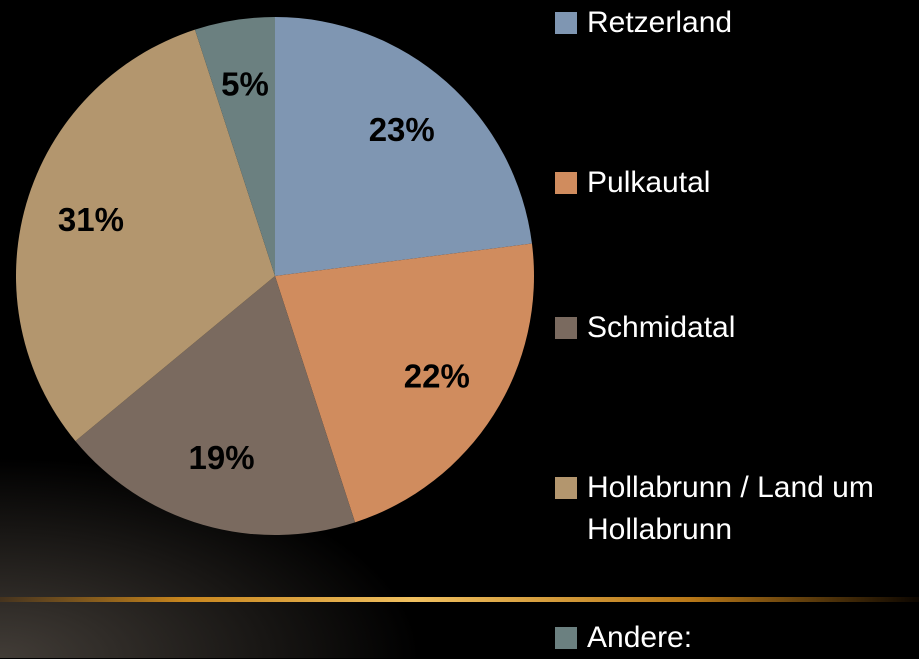 The height and width of the screenshot is (659, 919). What do you see at coordinates (721, 183) in the screenshot?
I see `legend-item: Pulkautal` at bounding box center [721, 183].